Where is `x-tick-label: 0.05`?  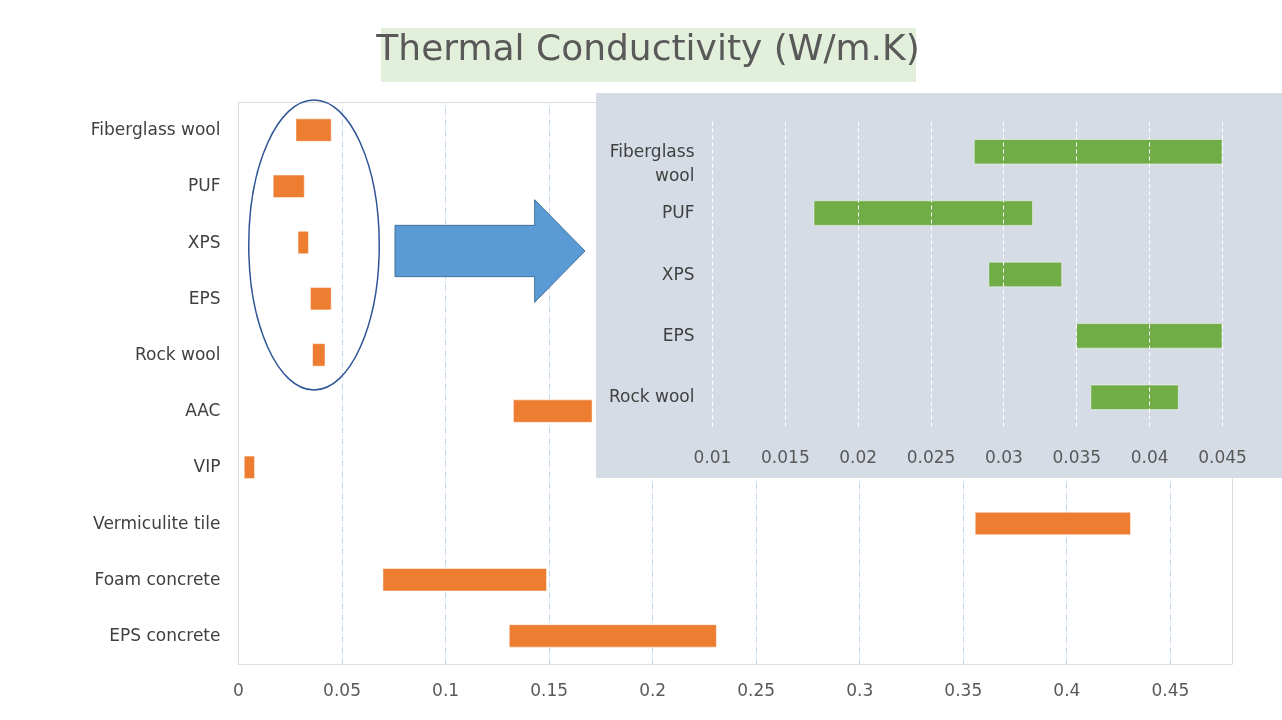
x-tick-label: 0.05 is located at coordinates (342, 689).